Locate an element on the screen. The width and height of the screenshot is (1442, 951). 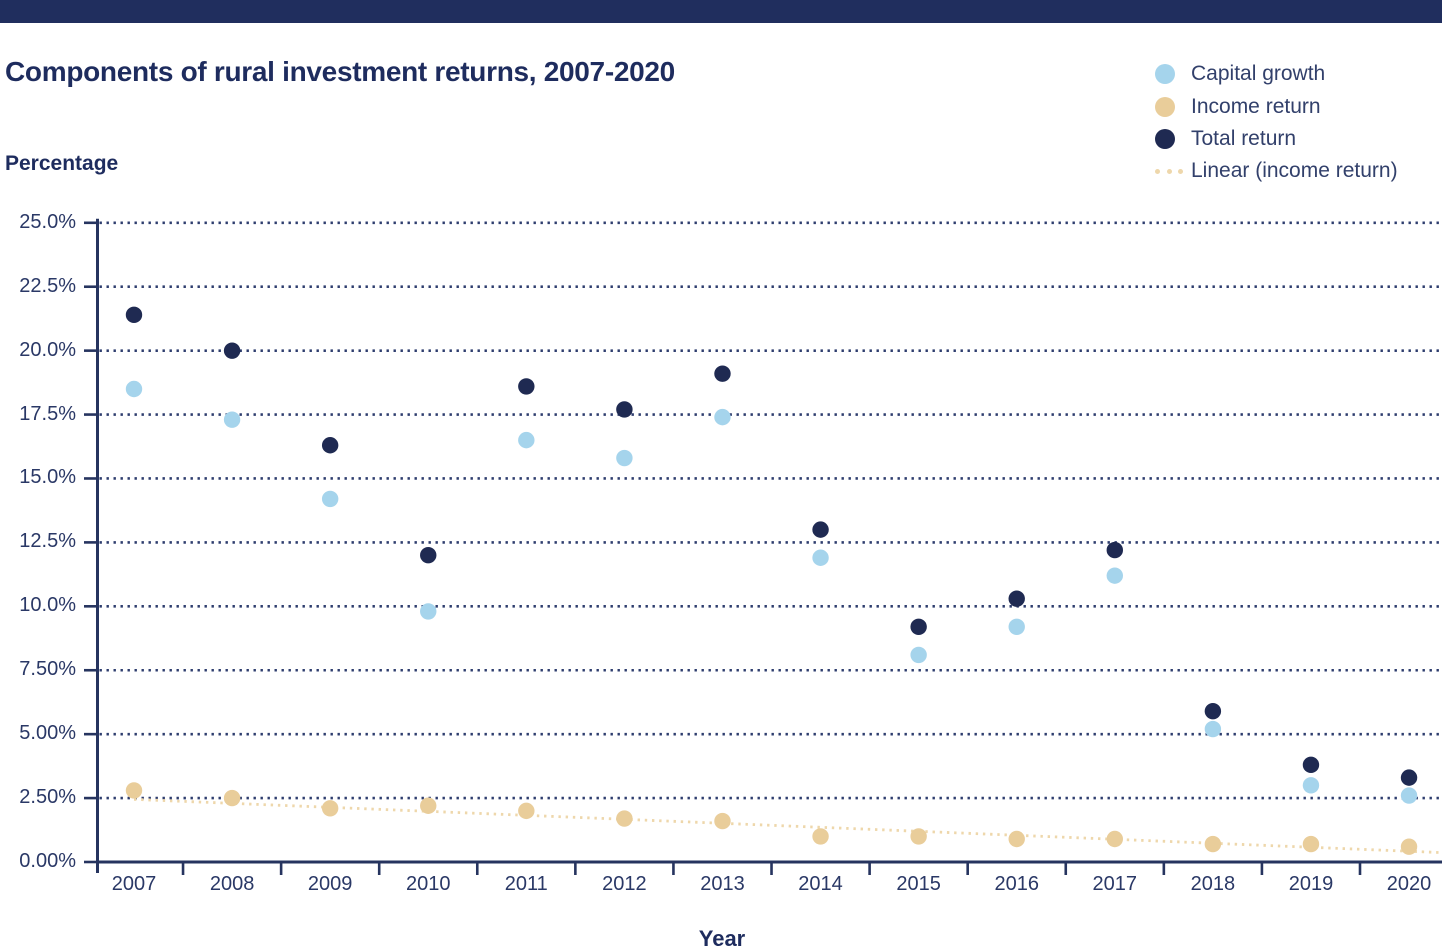
capital-growth-dot-2012 is located at coordinates (624, 458).